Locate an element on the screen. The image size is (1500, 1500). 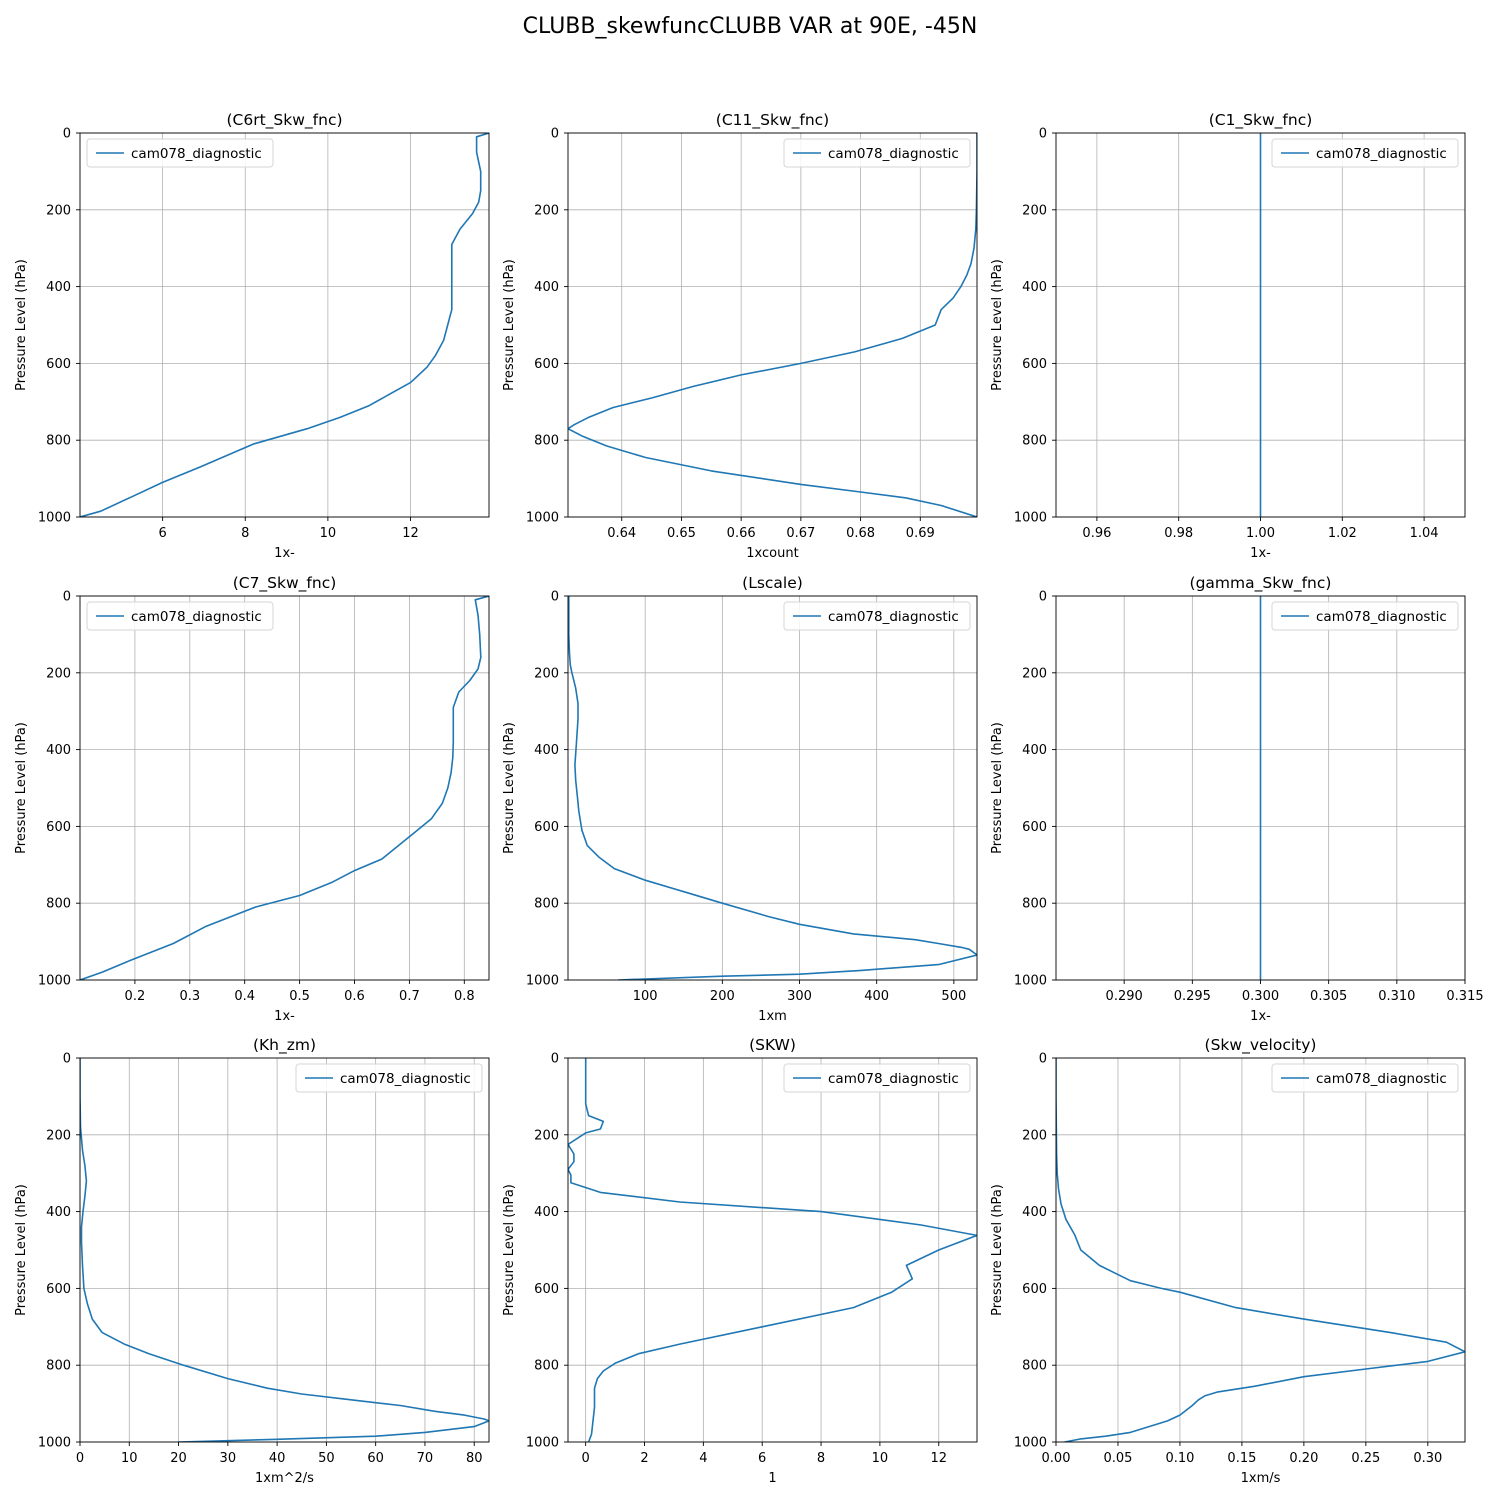
x-tick-label: 0.00 is located at coordinates (1056, 1458).